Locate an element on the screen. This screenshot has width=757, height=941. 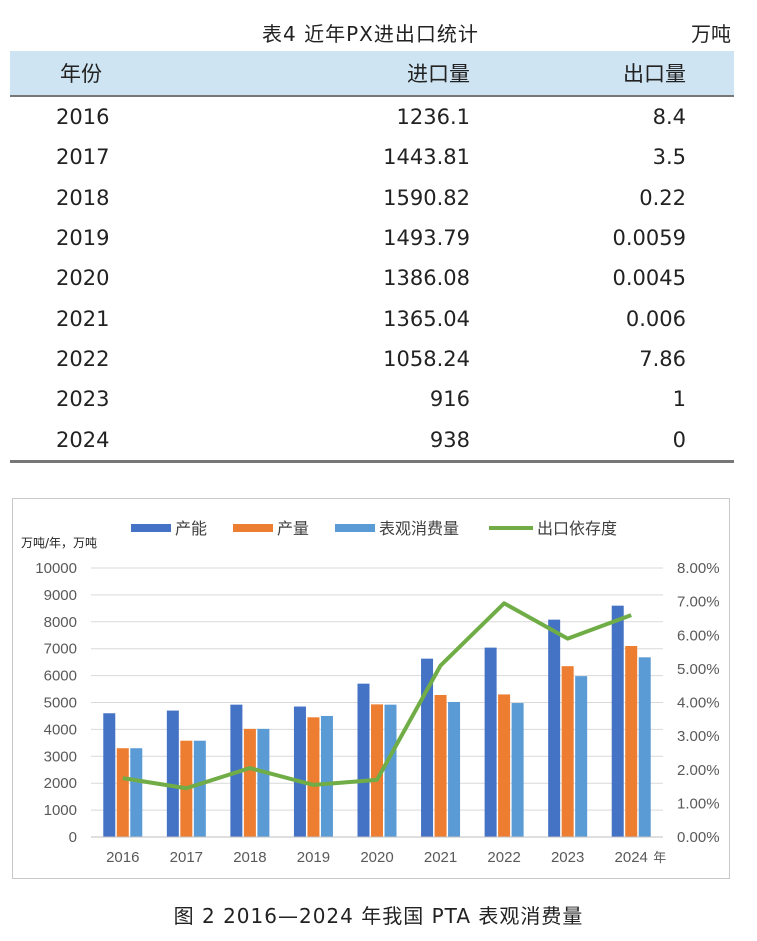
figure-caption: 图 2 2016—2024 年我国 PTA 表观消费量 is located at coordinates (378, 916).